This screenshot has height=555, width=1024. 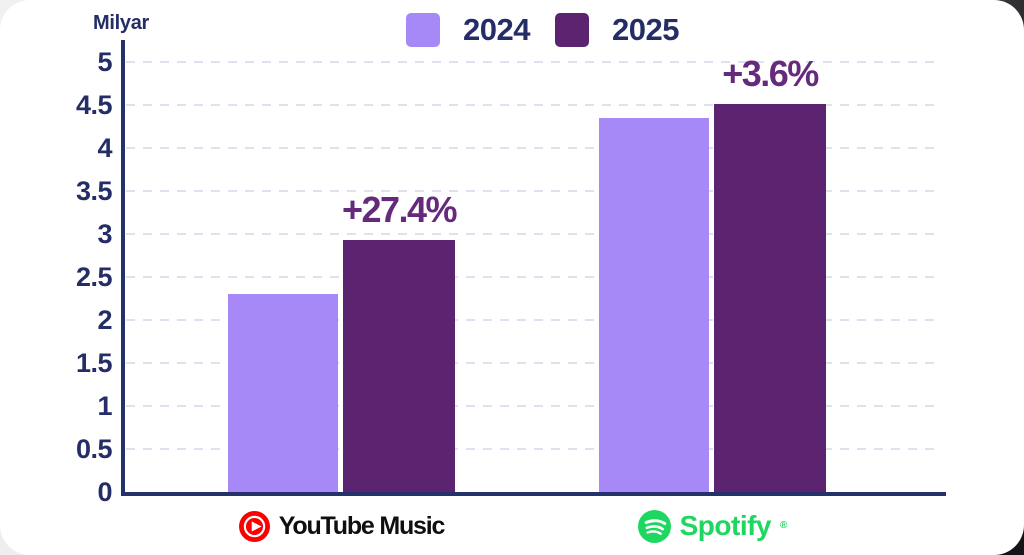 I want to click on bar-spotify-2024, so click(x=654, y=304).